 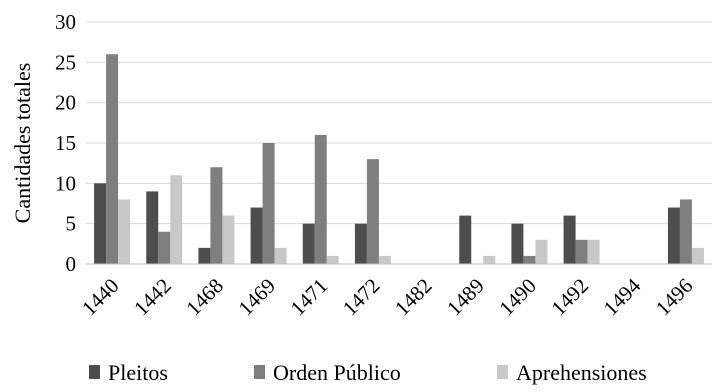 What do you see at coordinates (581, 372) in the screenshot?
I see `legend-label-aprehensiones: Aprehensiones` at bounding box center [581, 372].